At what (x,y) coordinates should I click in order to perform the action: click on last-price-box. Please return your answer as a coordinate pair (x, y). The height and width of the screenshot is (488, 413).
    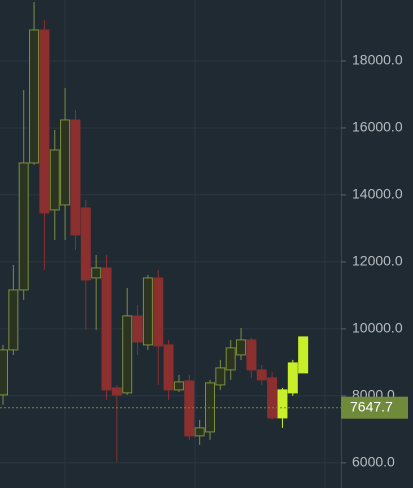
    Looking at the image, I should click on (374, 407).